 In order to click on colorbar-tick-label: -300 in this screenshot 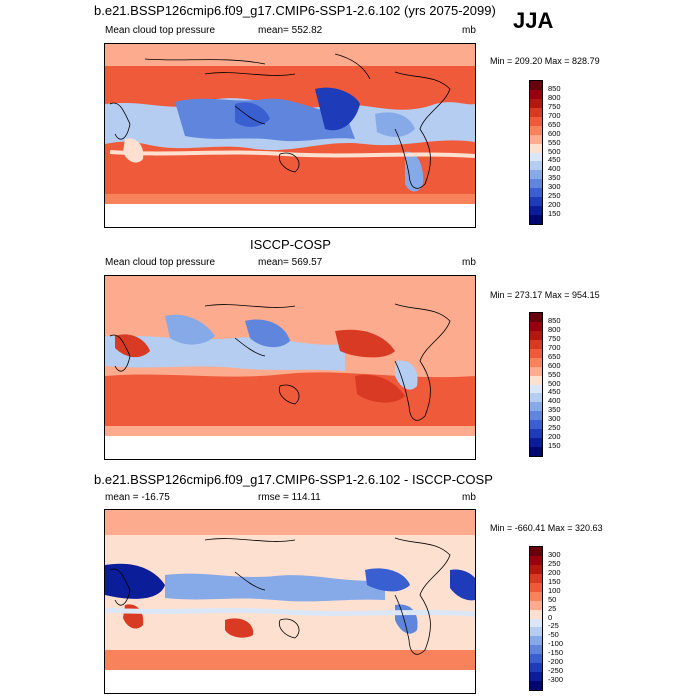, I will do `click(556, 680)`.